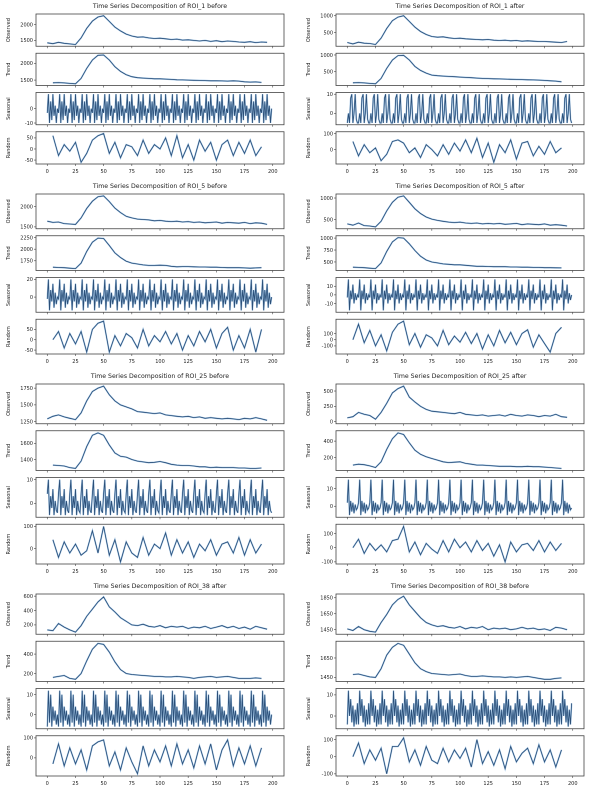  I want to click on subplot-trend: Trend 400 200, so click(145, 662).